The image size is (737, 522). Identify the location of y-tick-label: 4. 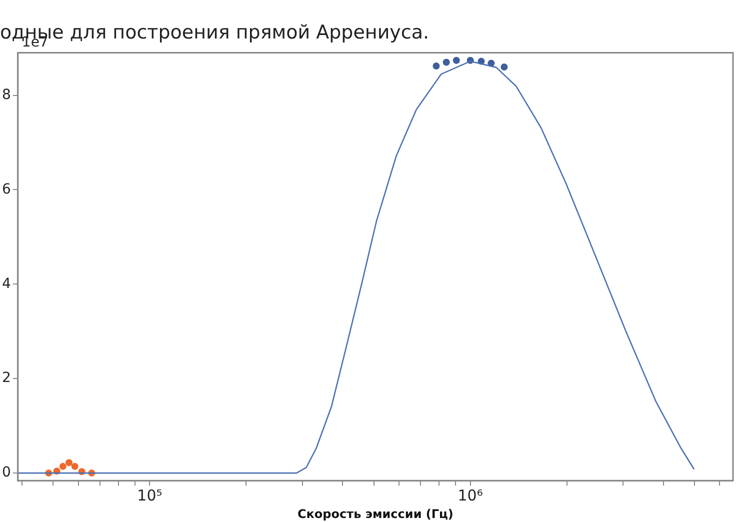
(6, 284).